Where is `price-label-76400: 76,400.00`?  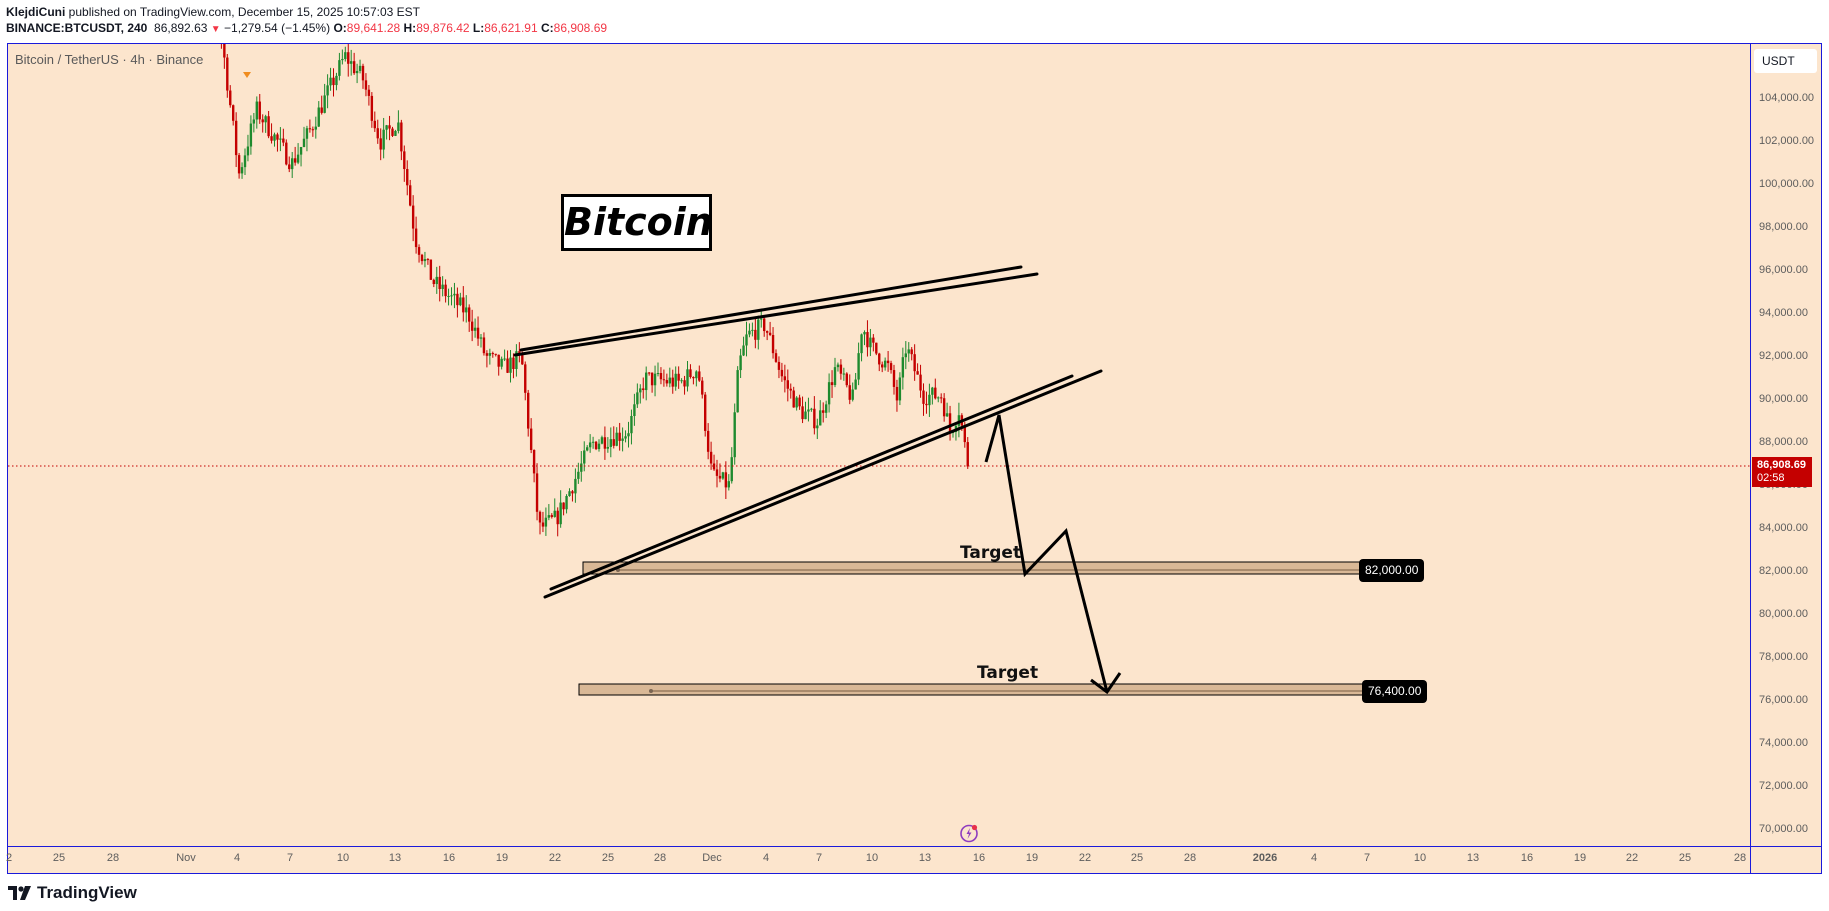 price-label-76400: 76,400.00 is located at coordinates (1395, 691).